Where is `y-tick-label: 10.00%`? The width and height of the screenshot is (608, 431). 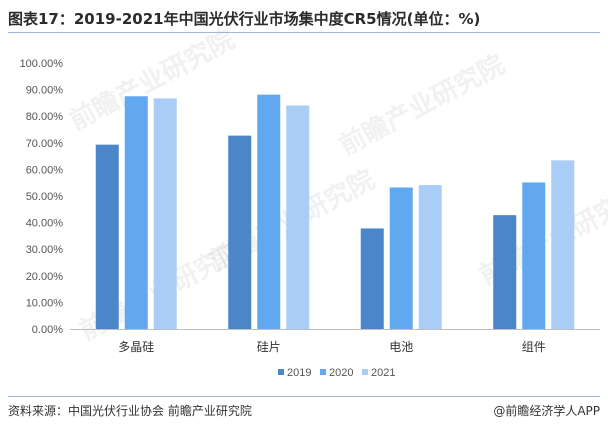
y-tick-label: 10.00% is located at coordinates (45, 303).